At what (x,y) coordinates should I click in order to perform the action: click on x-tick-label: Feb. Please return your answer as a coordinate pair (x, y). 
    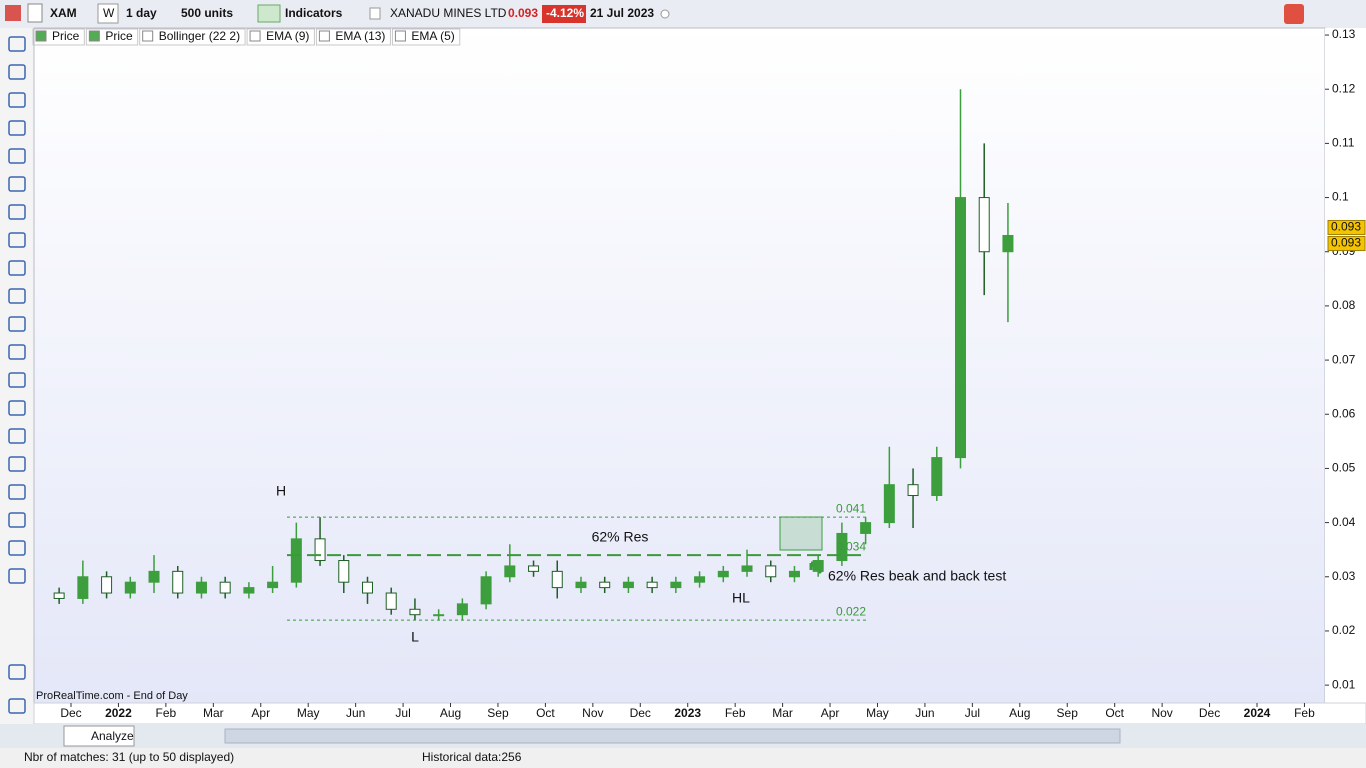
    Looking at the image, I should click on (166, 713).